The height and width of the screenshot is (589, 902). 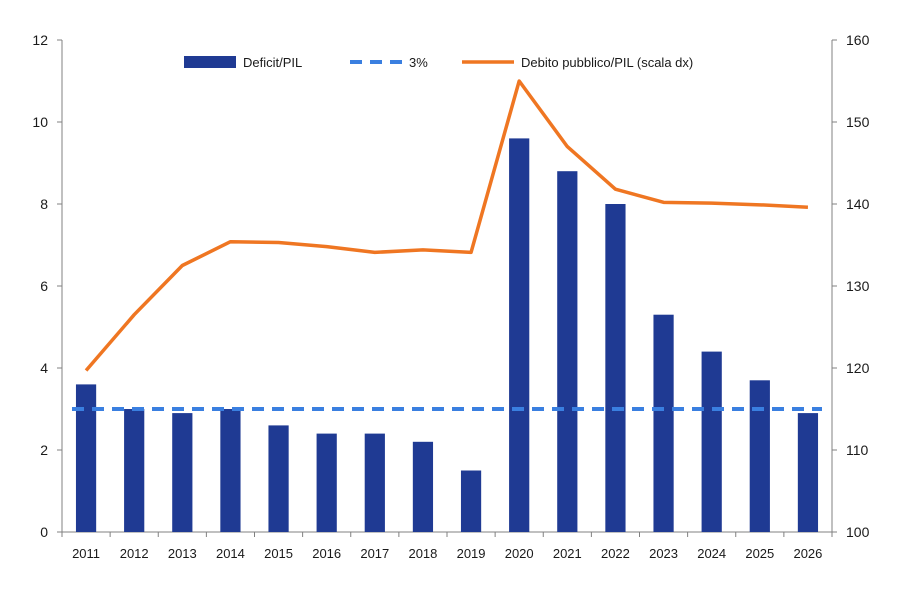 What do you see at coordinates (210, 62) in the screenshot?
I see `legend-swatch-deficit-pil` at bounding box center [210, 62].